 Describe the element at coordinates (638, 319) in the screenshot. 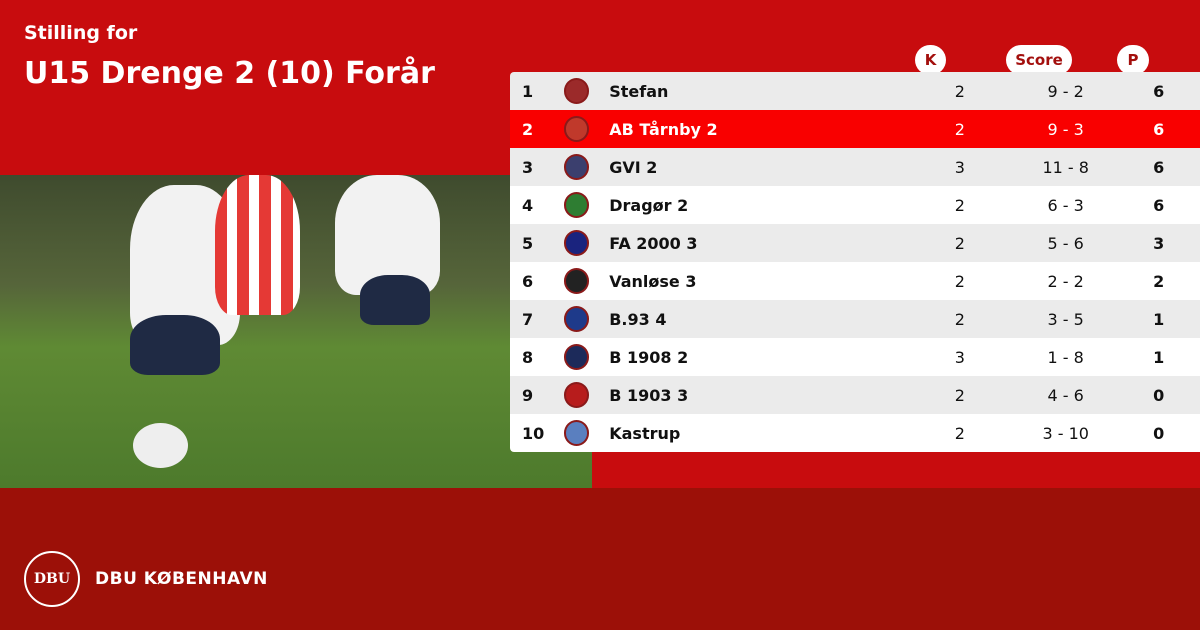

I see `team-name: B.93 4` at that location.